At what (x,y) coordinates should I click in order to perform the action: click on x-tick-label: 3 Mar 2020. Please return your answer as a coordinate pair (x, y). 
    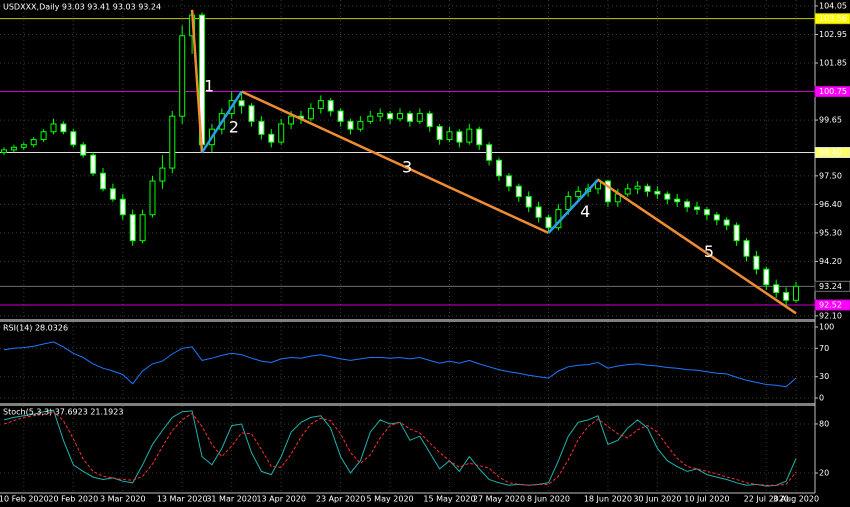
    Looking at the image, I should click on (123, 499).